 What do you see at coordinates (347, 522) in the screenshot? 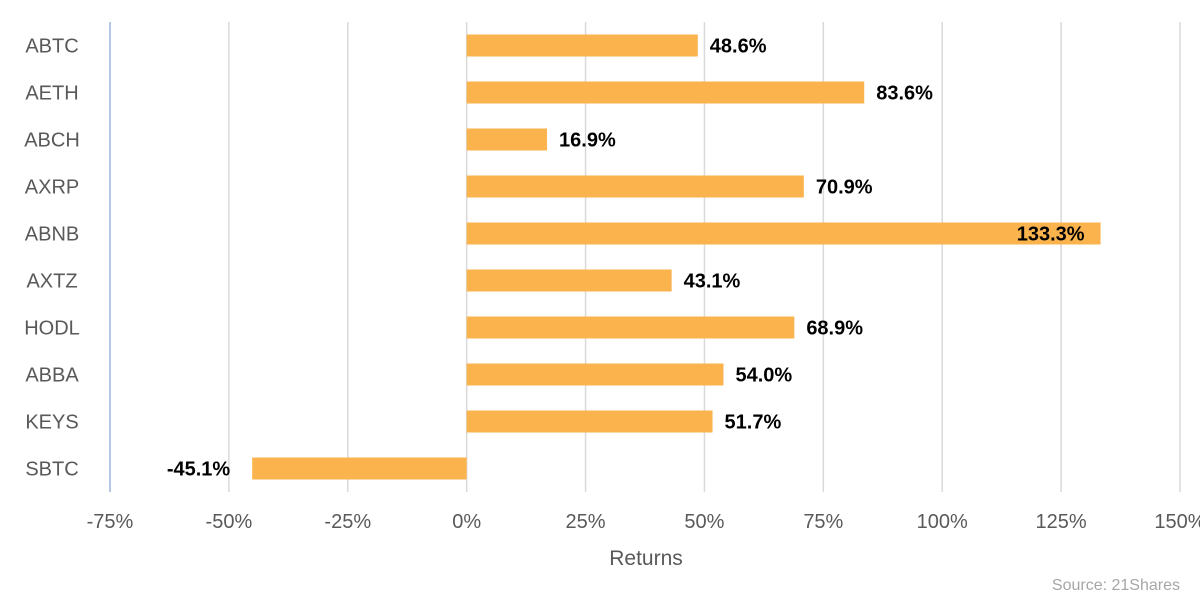
I see `x-tick-label: -25%` at bounding box center [347, 522].